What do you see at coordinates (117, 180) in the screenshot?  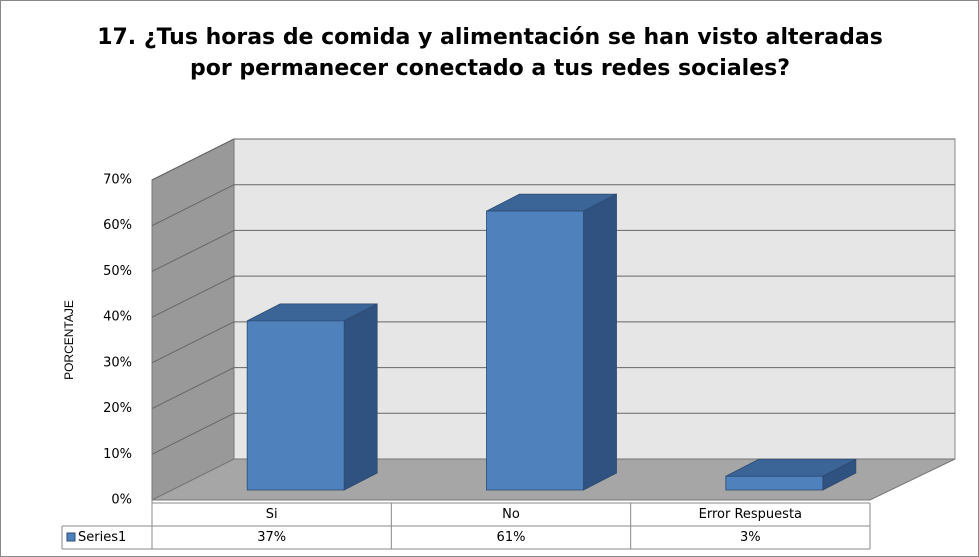 I see `y-tick-label: 70%` at bounding box center [117, 180].